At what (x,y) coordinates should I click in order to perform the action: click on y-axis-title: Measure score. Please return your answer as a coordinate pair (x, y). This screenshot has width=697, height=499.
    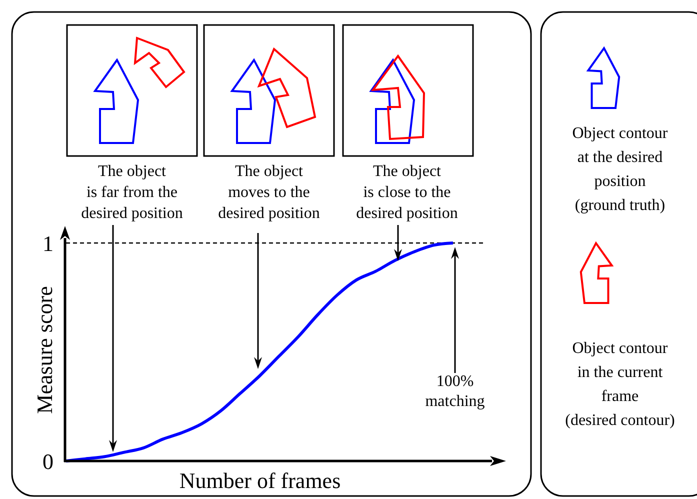
    Looking at the image, I should click on (44, 350).